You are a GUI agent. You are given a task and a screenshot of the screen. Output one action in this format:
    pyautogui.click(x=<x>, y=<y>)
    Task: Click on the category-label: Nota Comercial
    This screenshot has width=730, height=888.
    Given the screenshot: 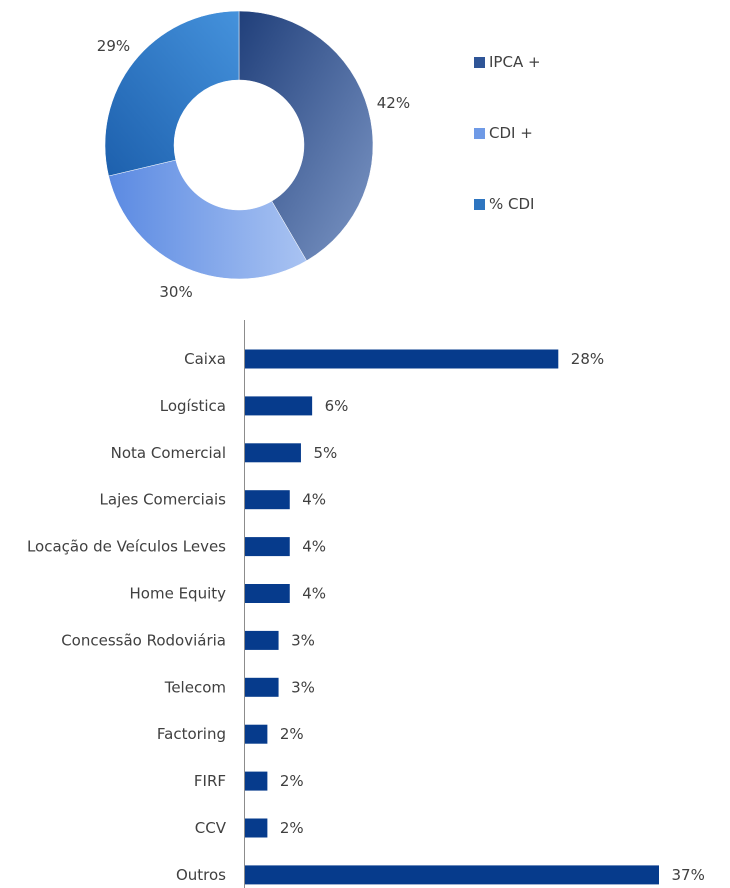 What is the action you would take?
    pyautogui.click(x=168, y=453)
    